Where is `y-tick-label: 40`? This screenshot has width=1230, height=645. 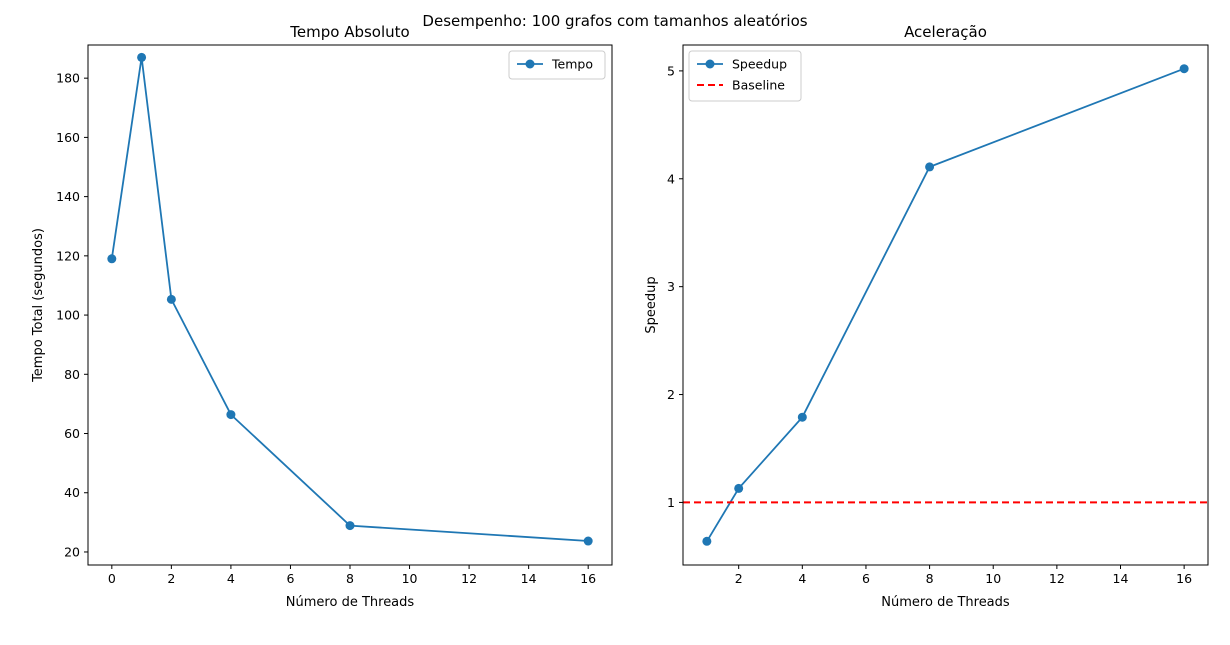 y-tick-label: 40 is located at coordinates (72, 492).